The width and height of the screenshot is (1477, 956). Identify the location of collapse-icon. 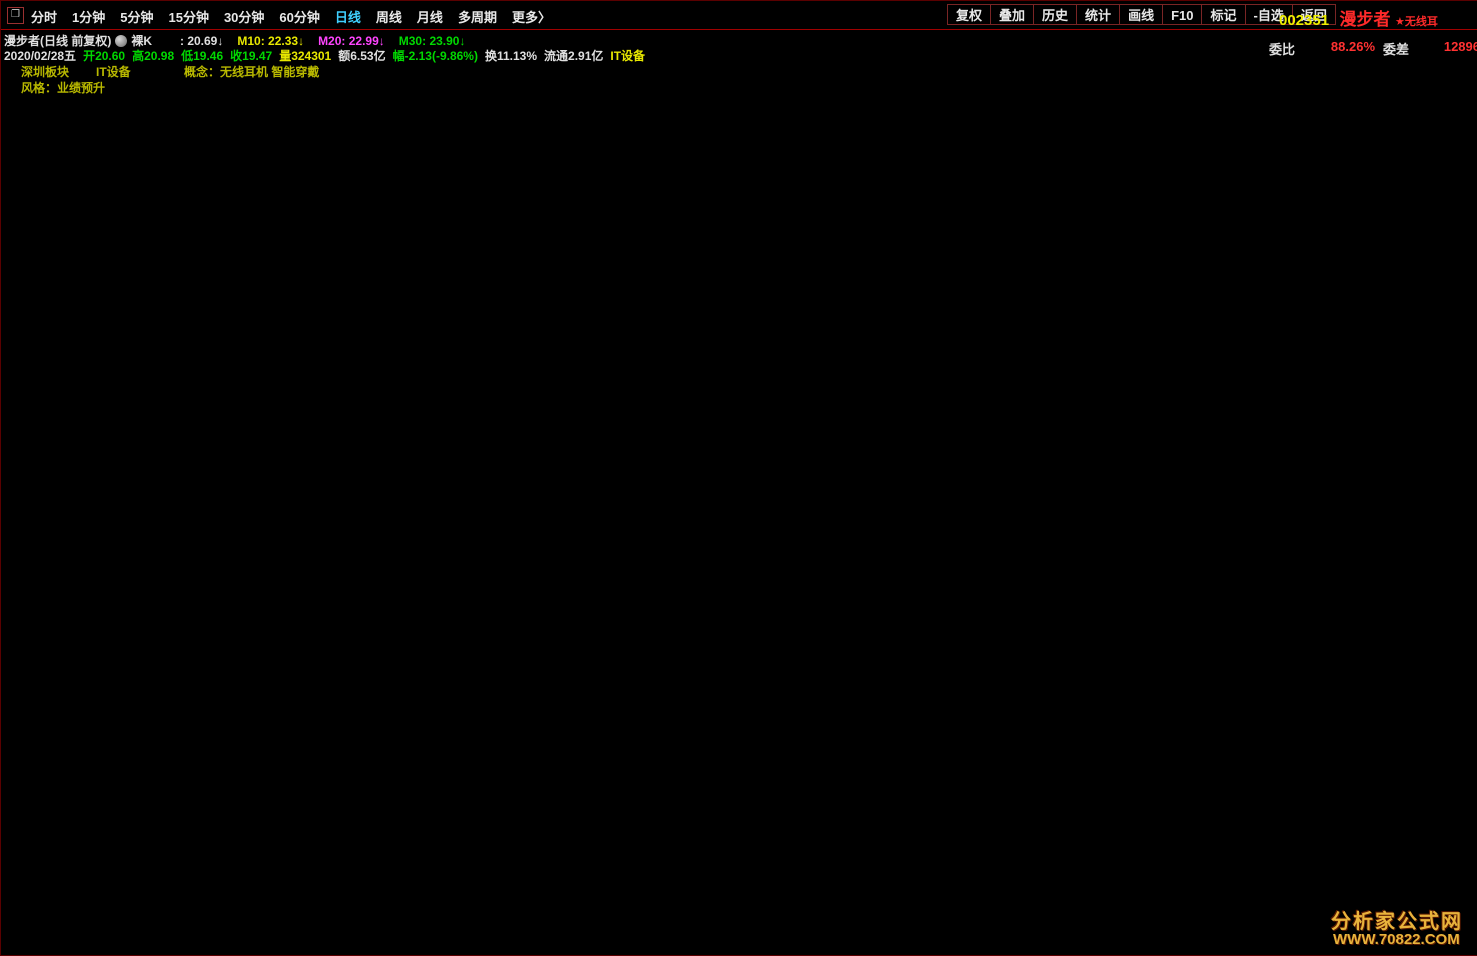
(121, 41).